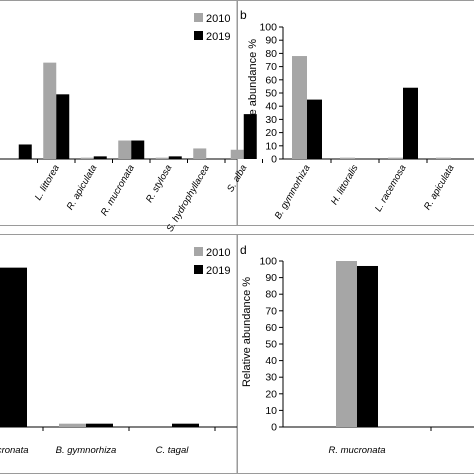  Describe the element at coordinates (271, 328) in the screenshot. I see `panel-d-ytick-label: 60` at that location.